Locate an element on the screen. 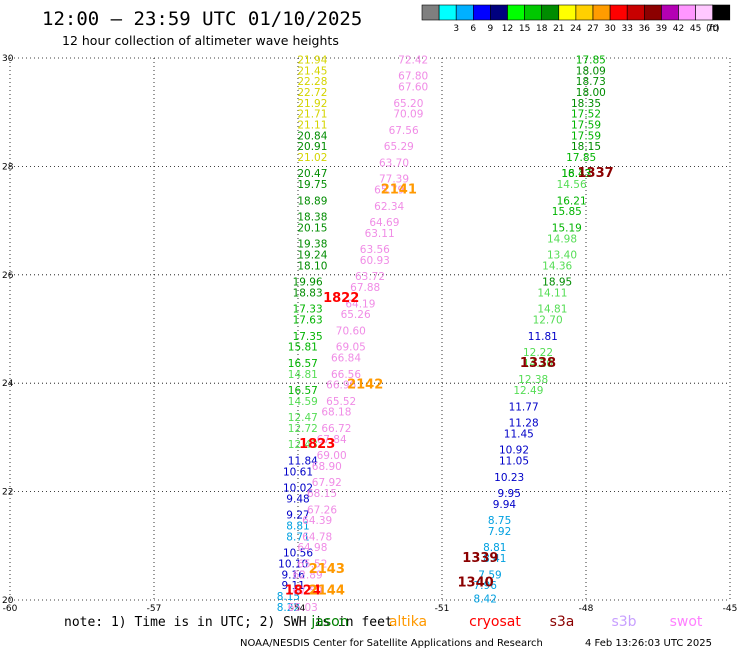 The image size is (740, 650). data-point-label: 18.83 is located at coordinates (308, 293).